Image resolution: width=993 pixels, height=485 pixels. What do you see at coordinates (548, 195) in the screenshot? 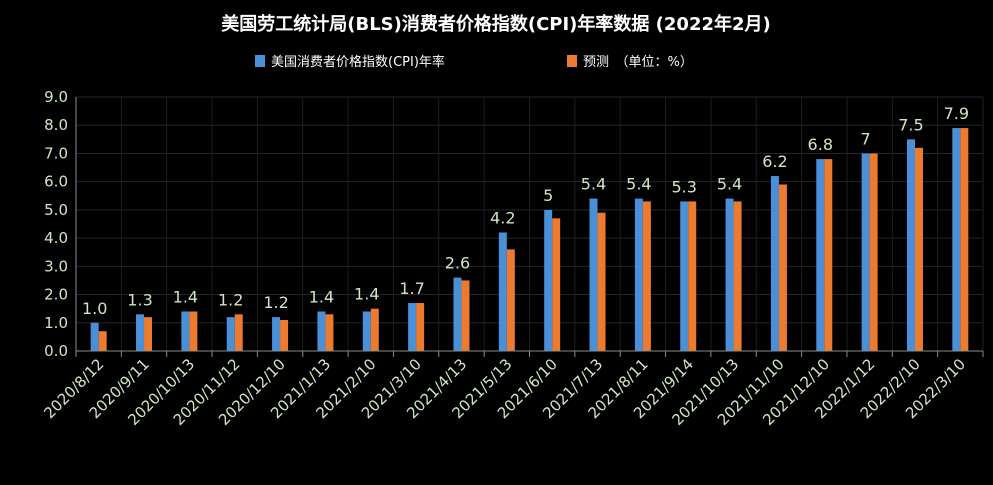
I see `data-label: 5` at bounding box center [548, 195].